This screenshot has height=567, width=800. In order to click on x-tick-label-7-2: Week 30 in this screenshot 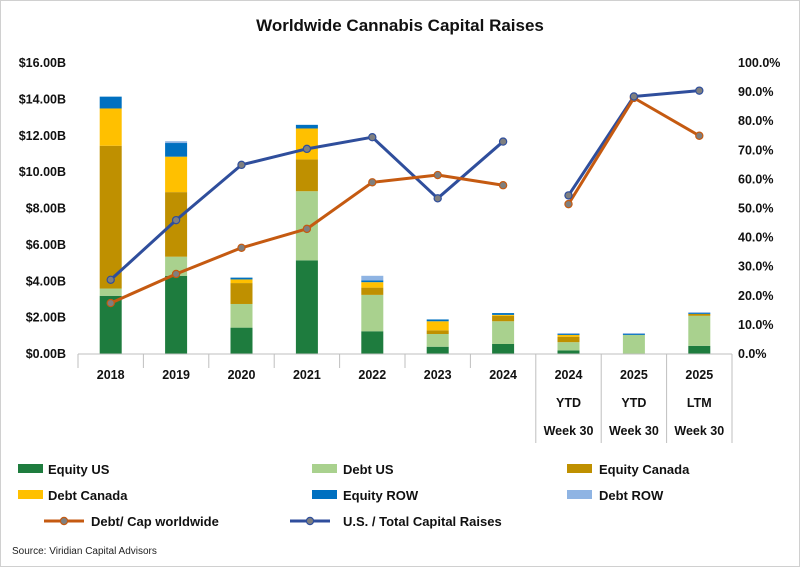, I will do `click(569, 431)`.